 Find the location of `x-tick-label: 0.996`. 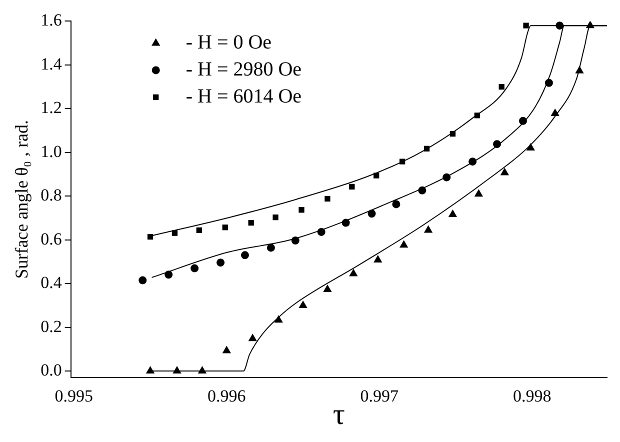

x-tick-label: 0.996 is located at coordinates (227, 396).